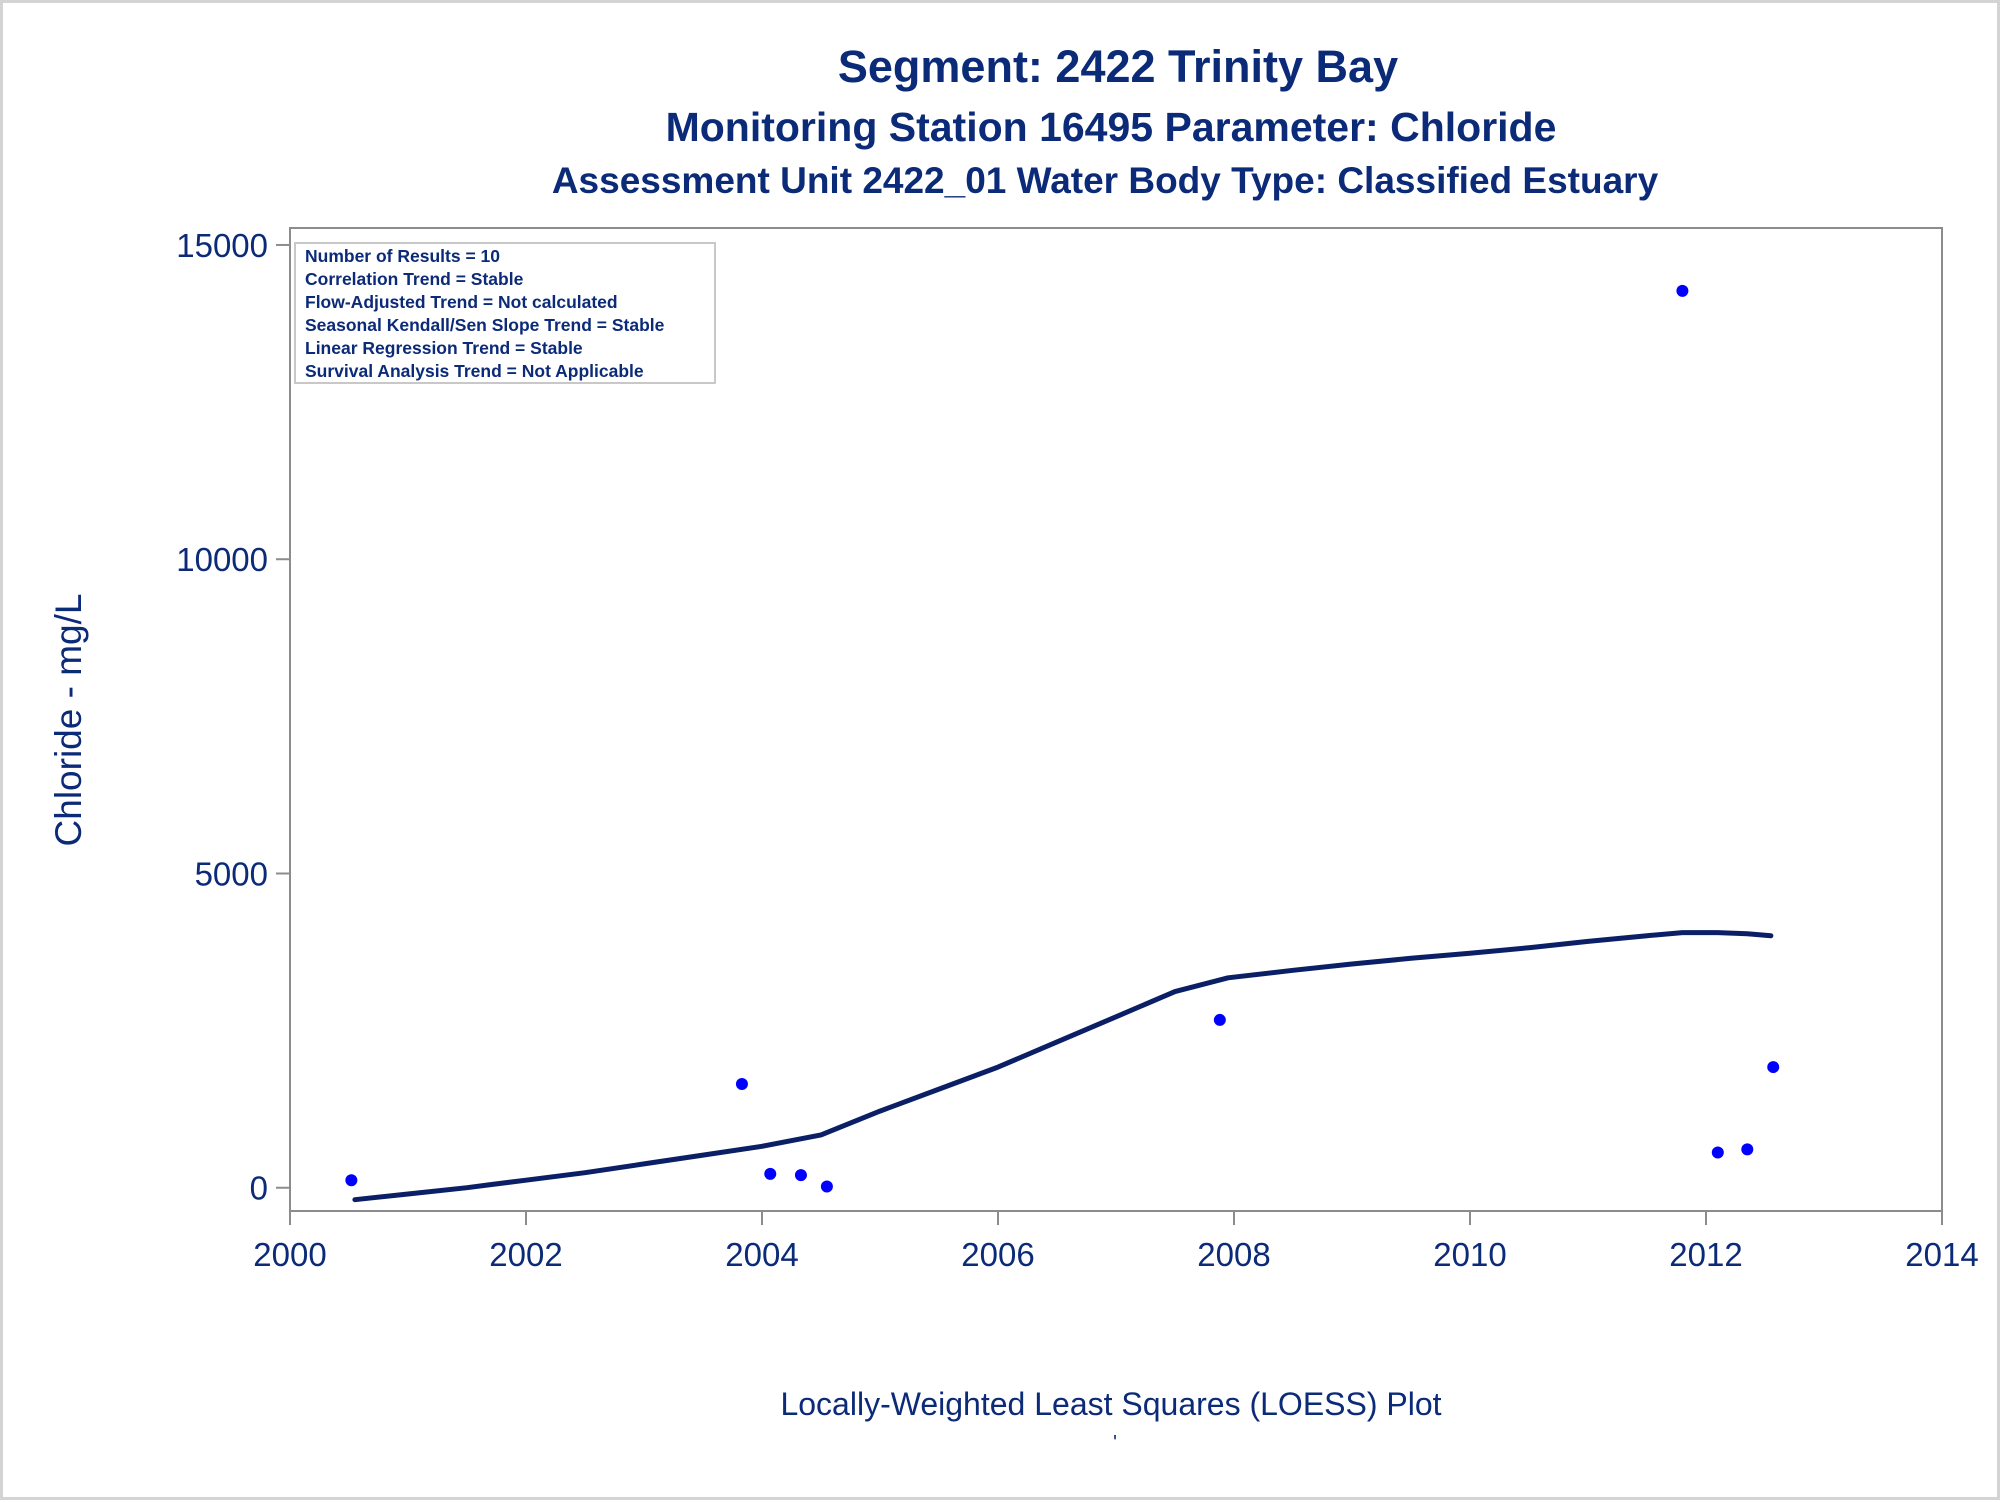 The height and width of the screenshot is (1503, 2000). I want to click on y-tick-label: 0, so click(259, 1188).